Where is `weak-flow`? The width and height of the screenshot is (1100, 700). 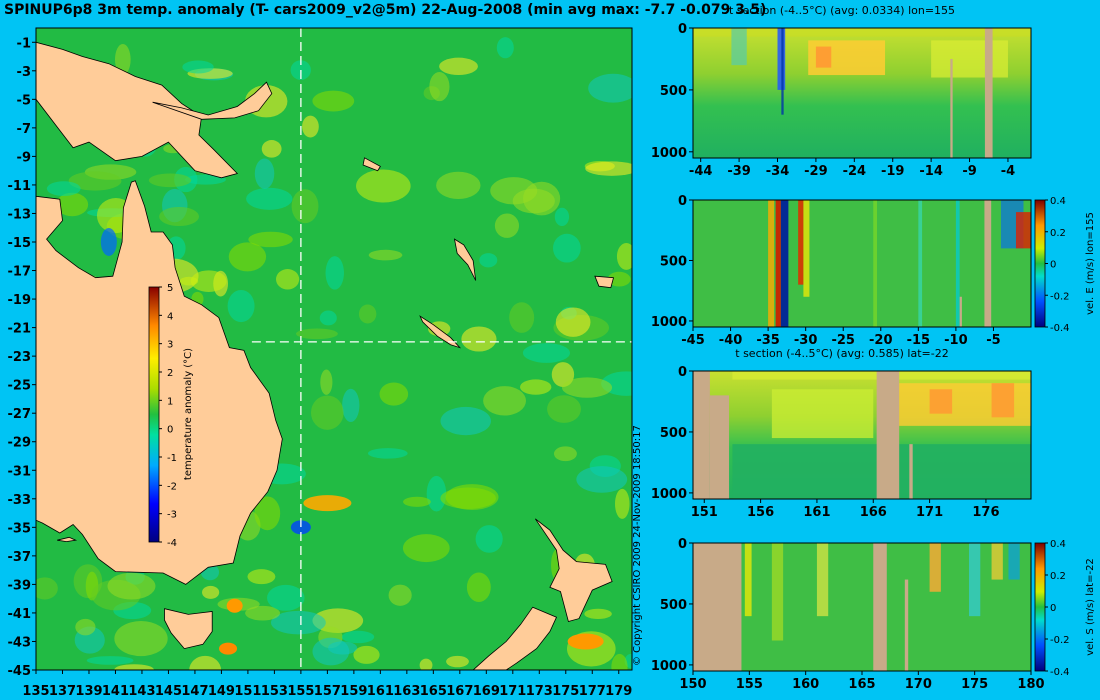 weak-flow is located at coordinates (920, 263).